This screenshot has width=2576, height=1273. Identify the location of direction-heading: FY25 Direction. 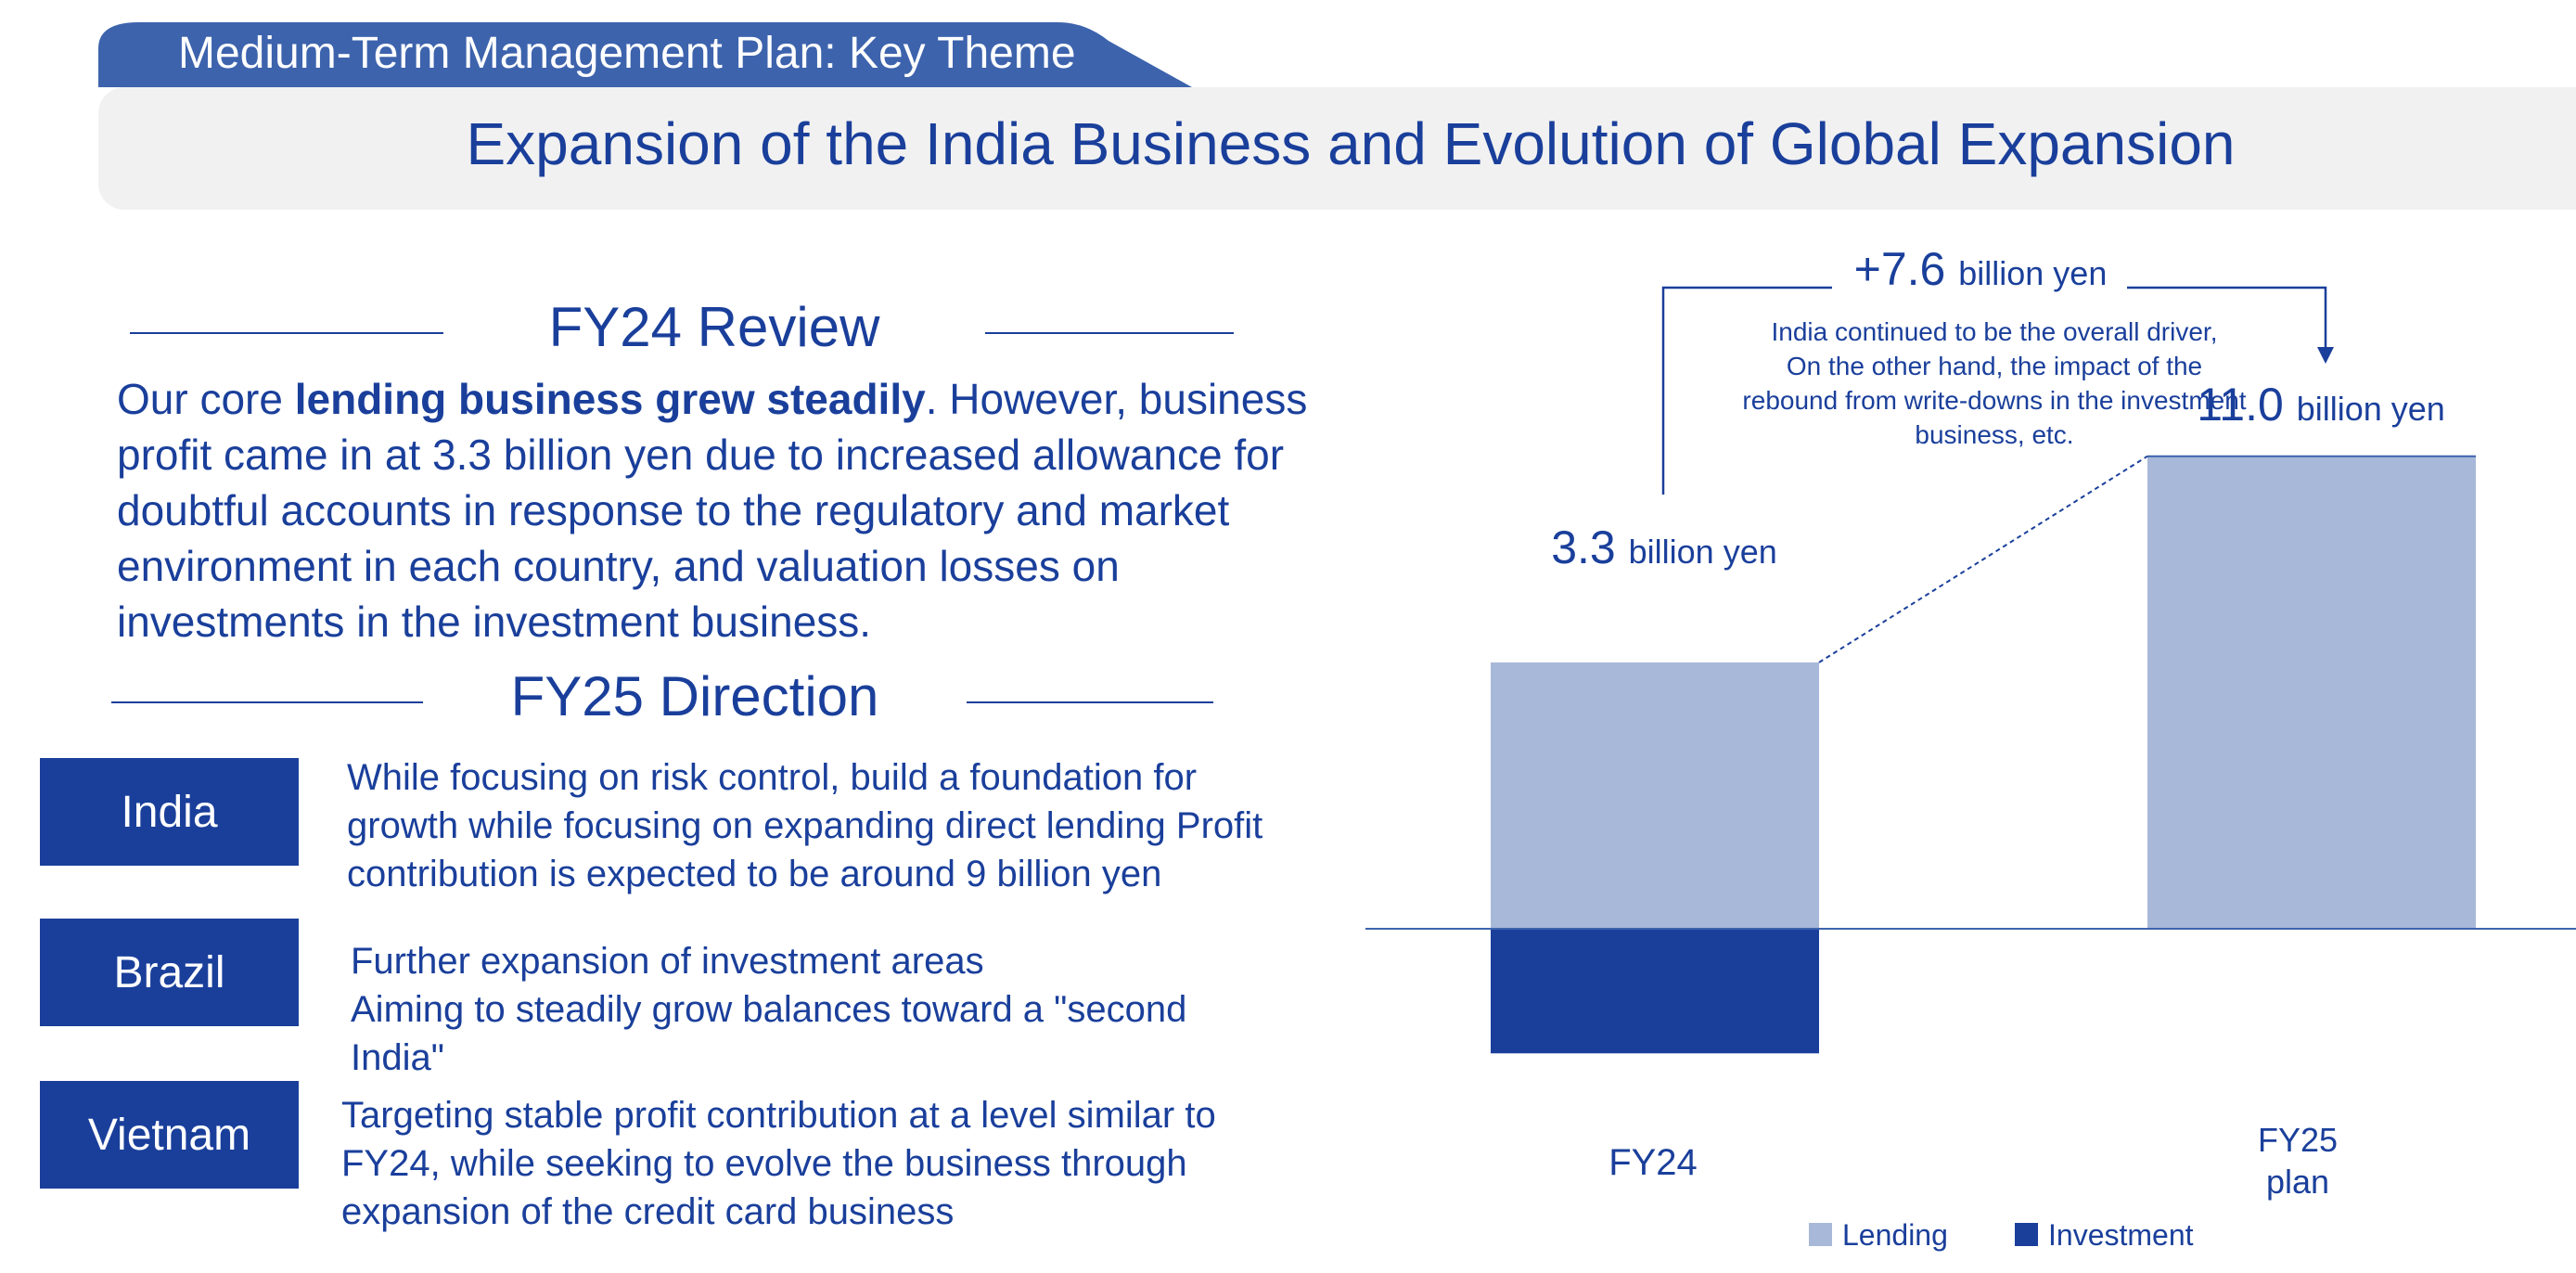
(694, 696).